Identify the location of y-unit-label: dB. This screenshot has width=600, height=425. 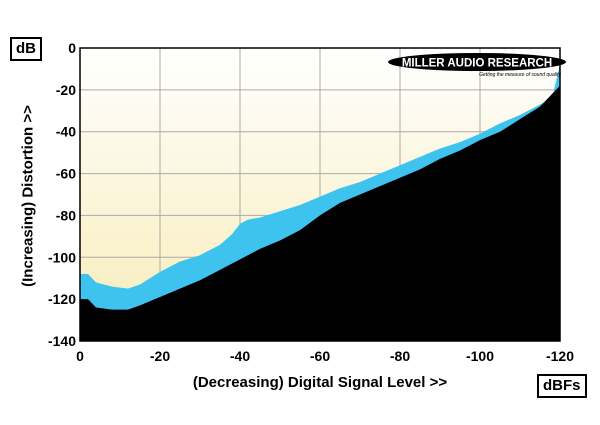
(26, 49).